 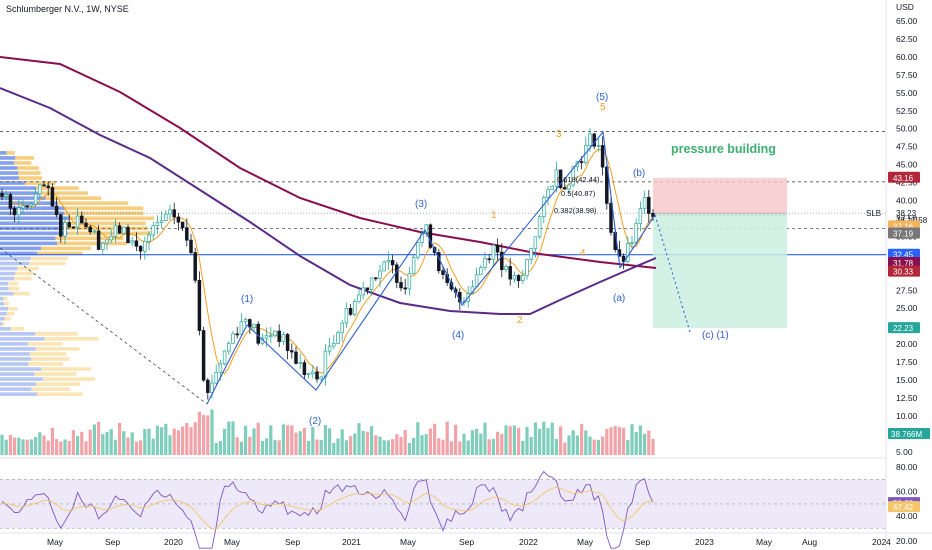 What do you see at coordinates (292, 542) in the screenshot?
I see `time-tick-label: Sep` at bounding box center [292, 542].